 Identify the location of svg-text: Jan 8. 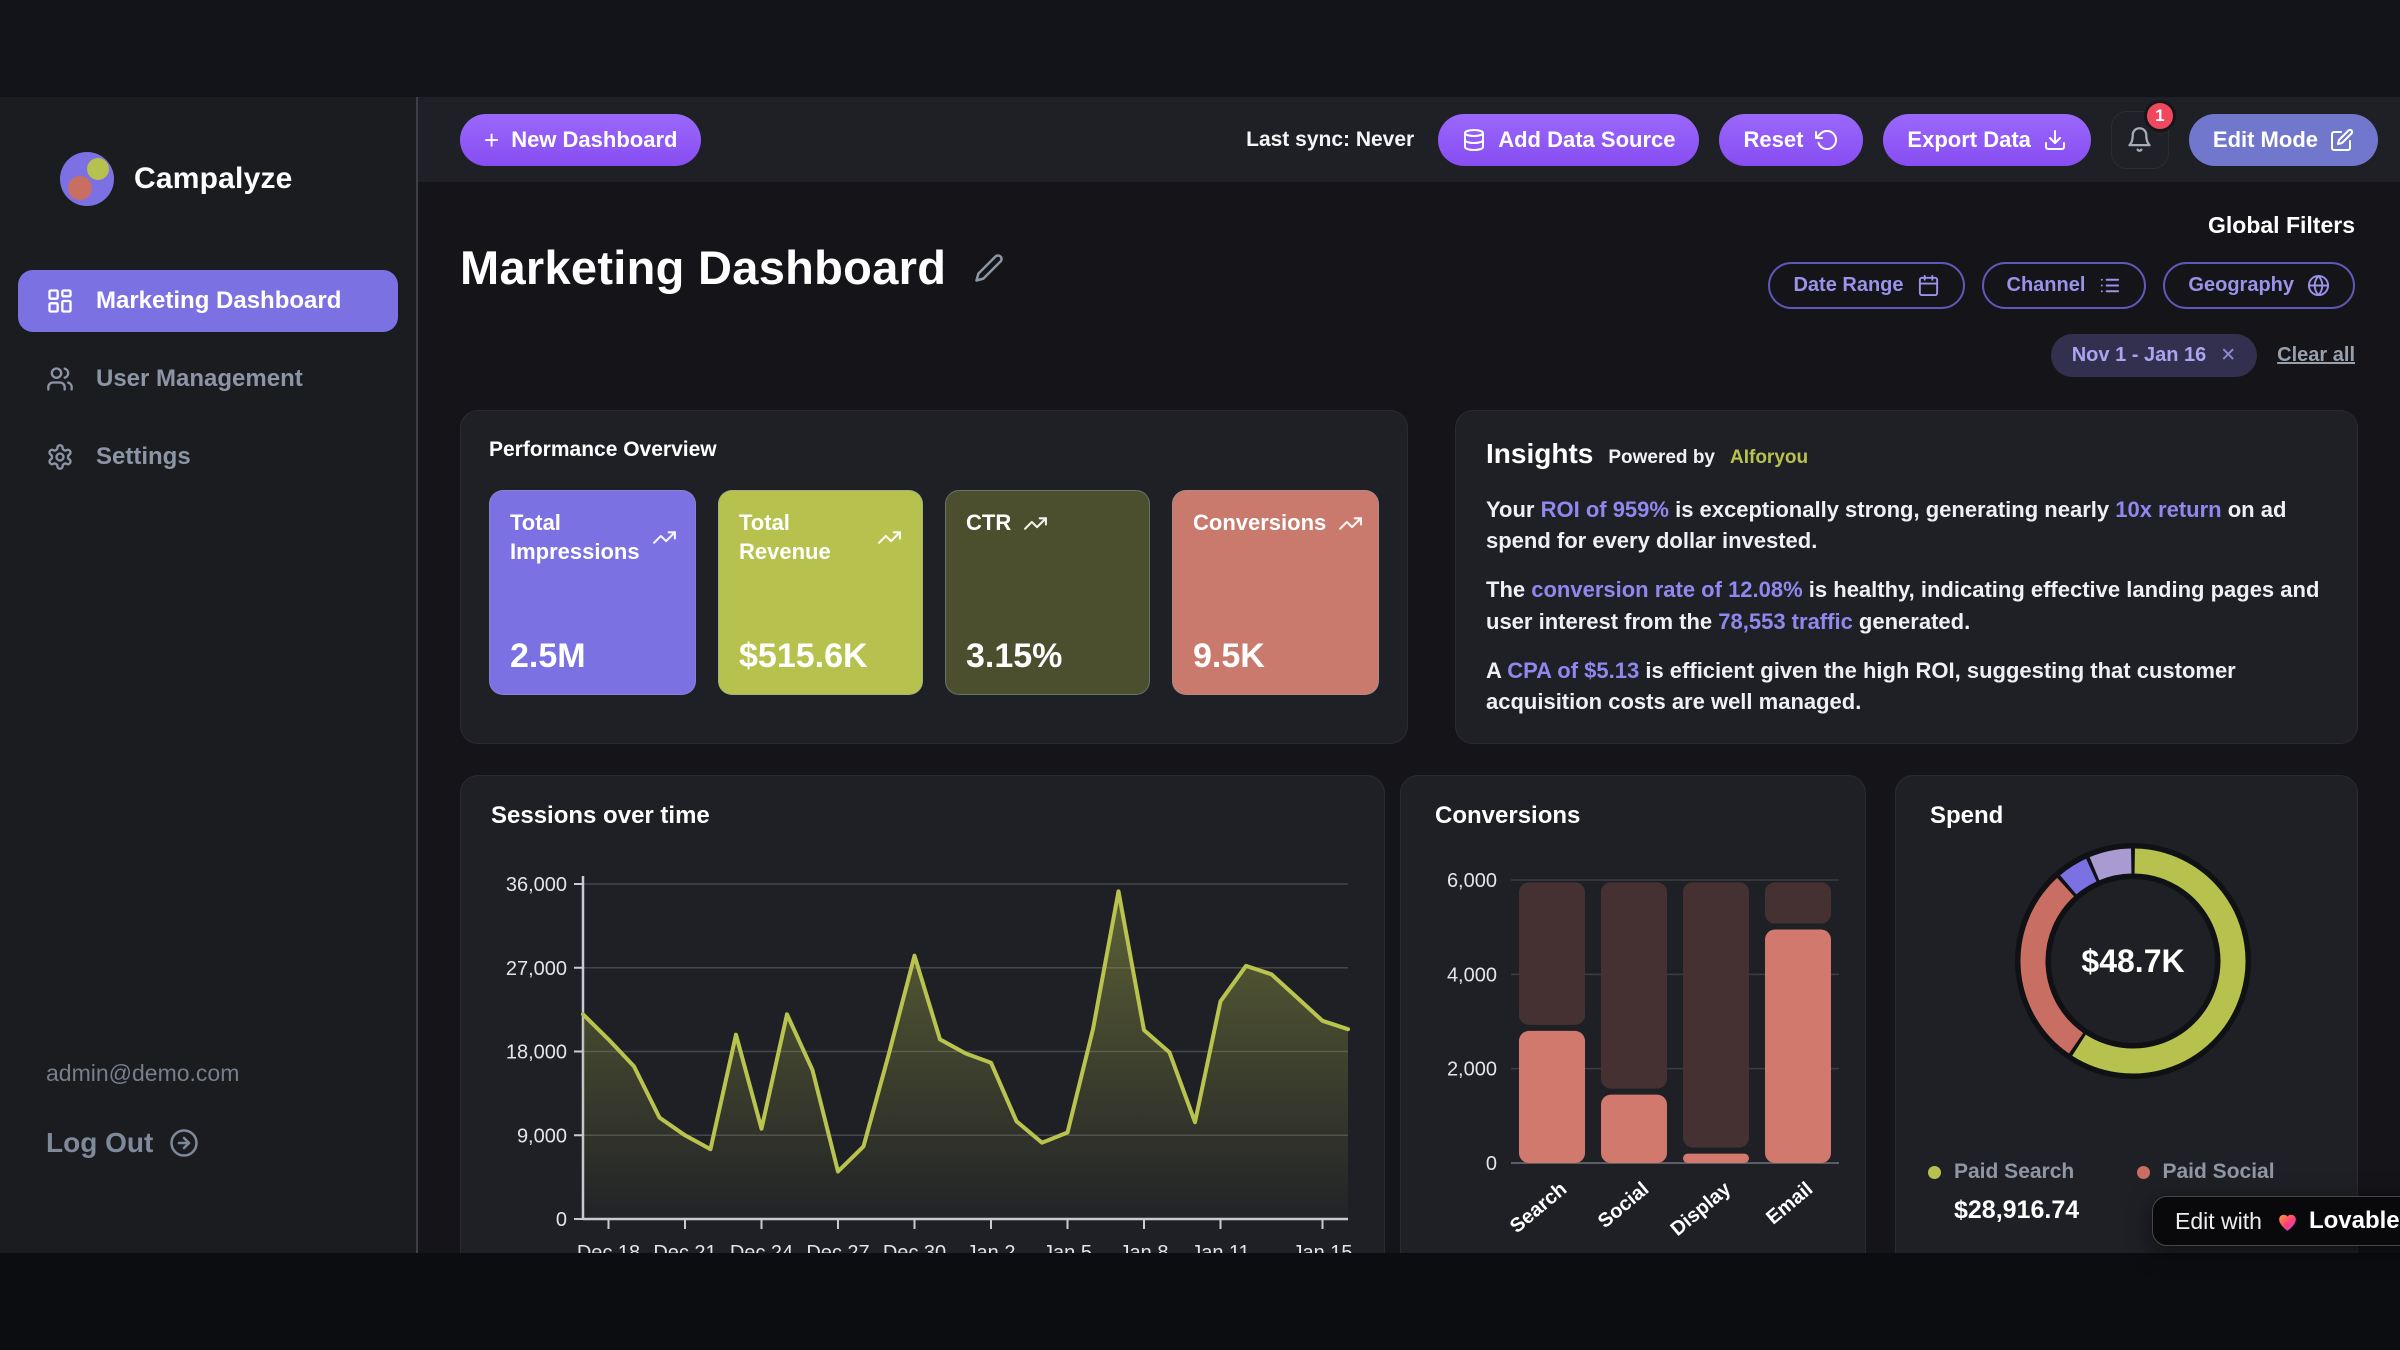
(1144, 1247).